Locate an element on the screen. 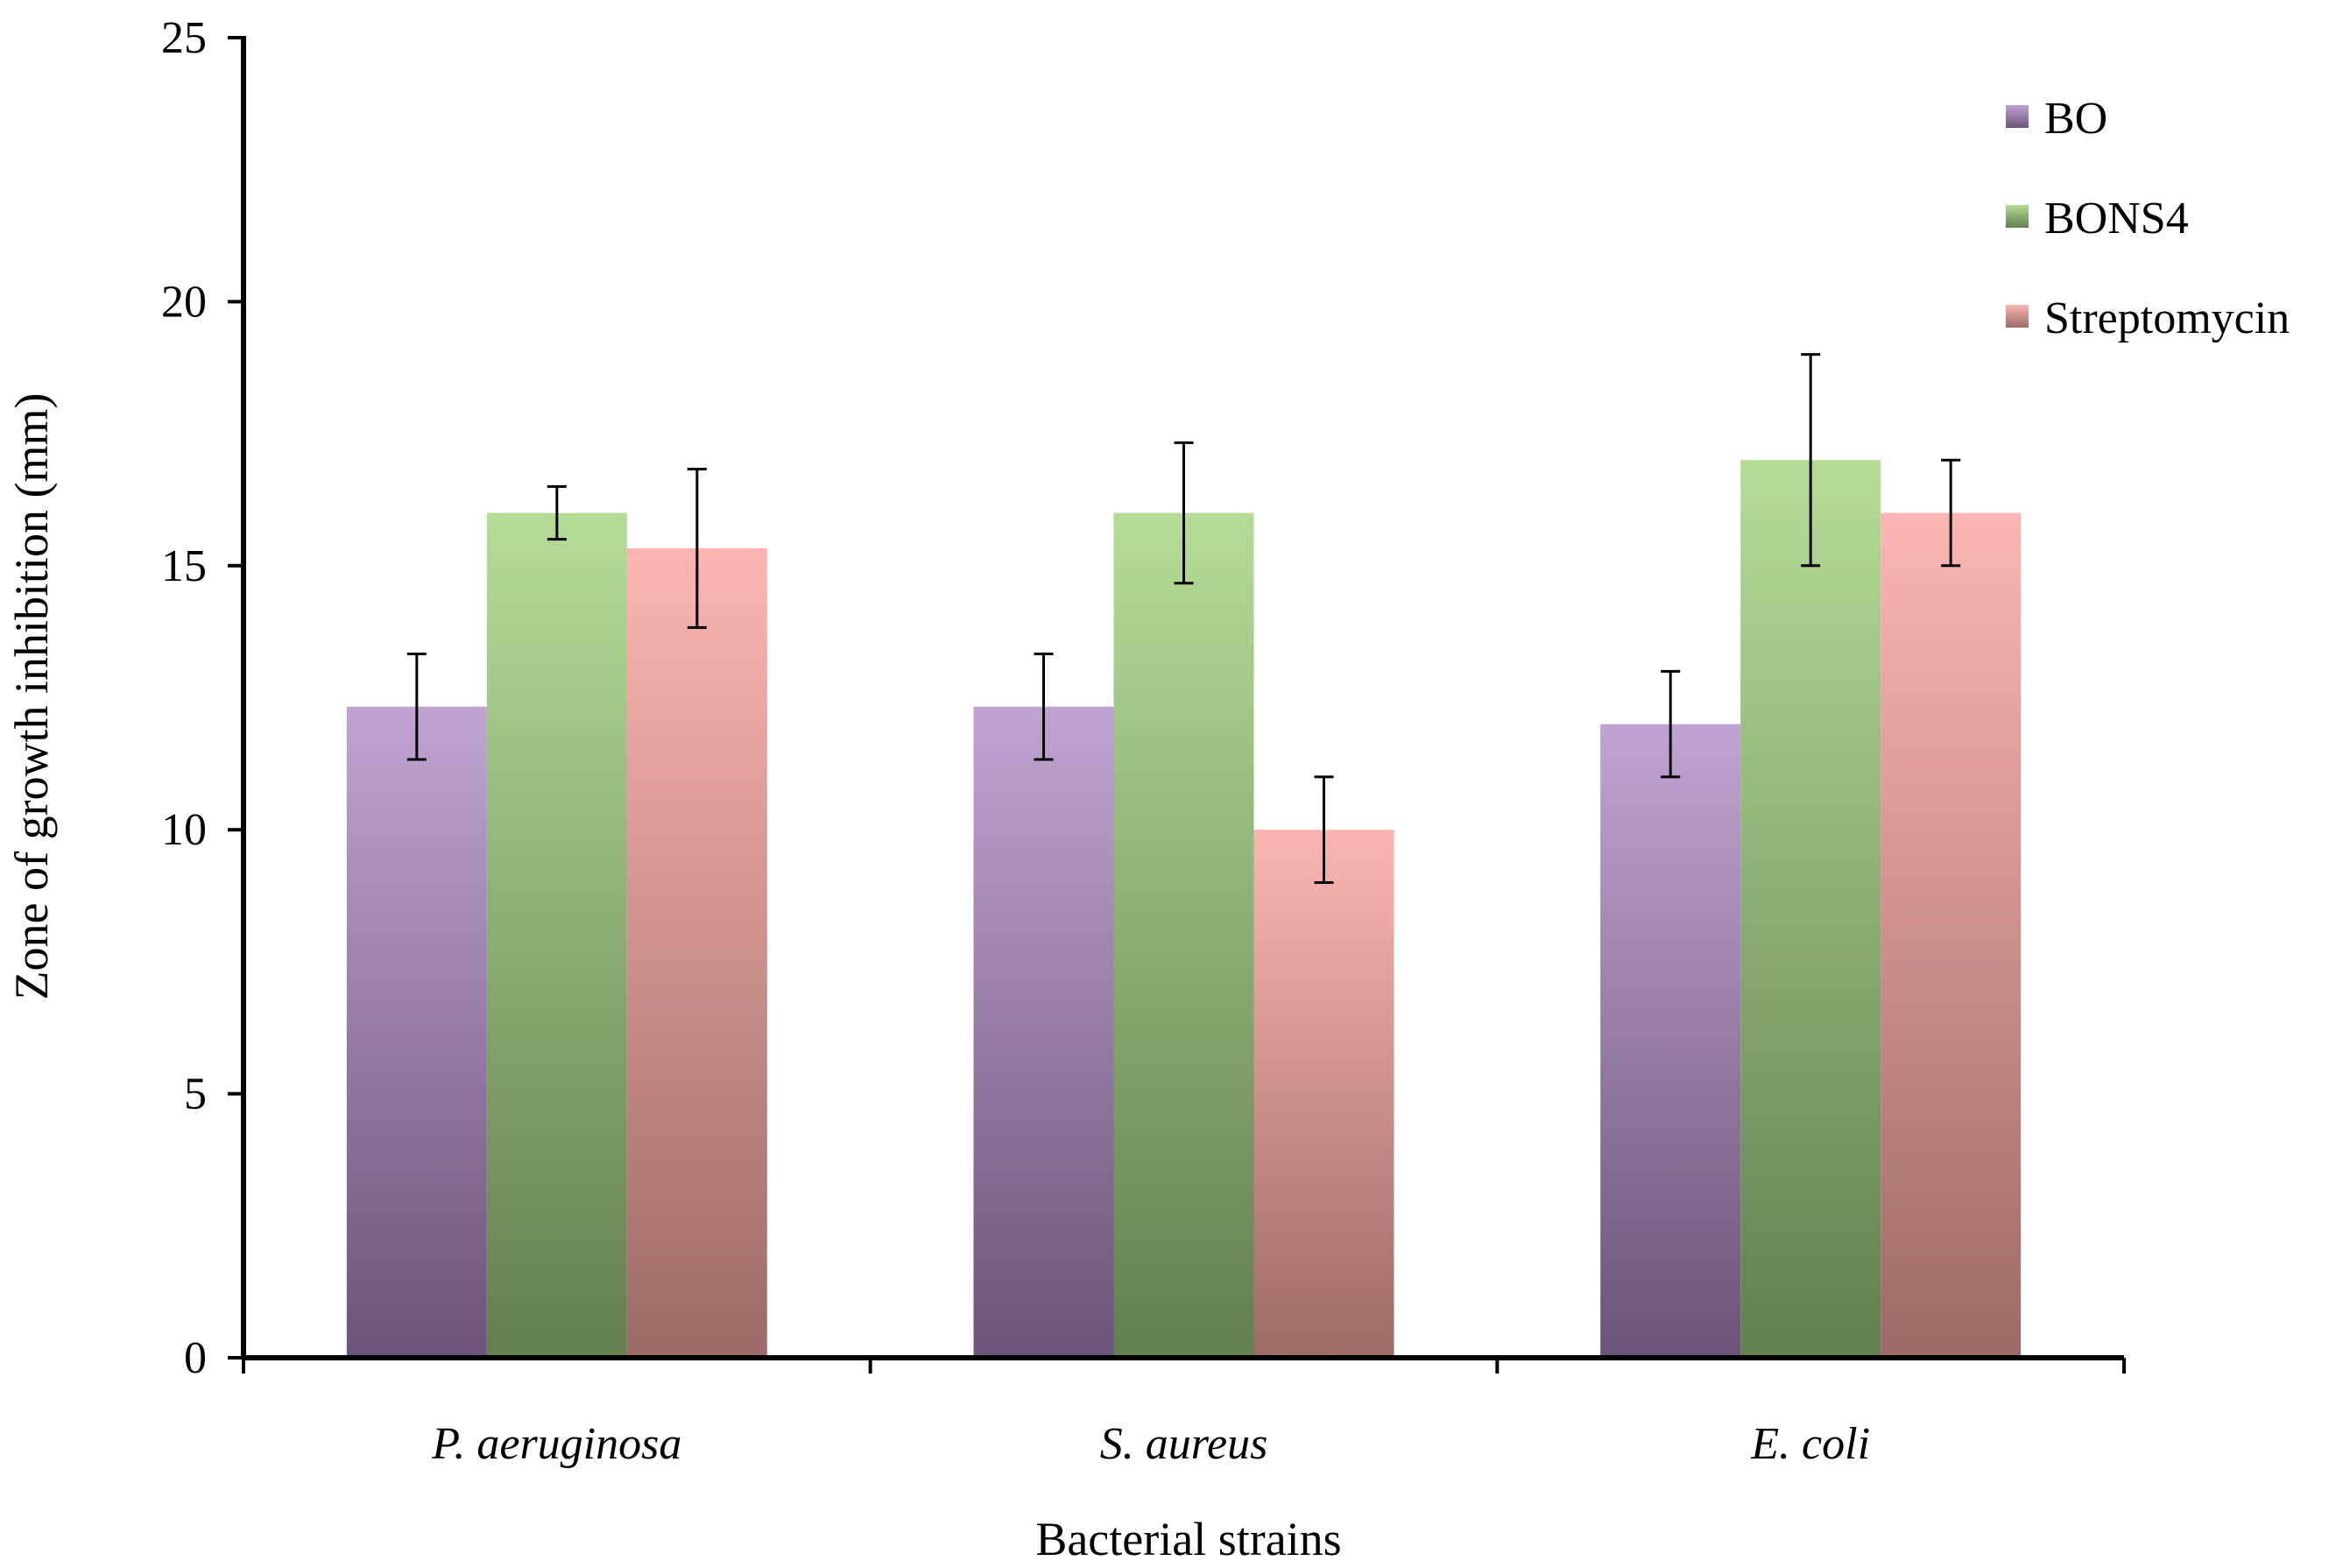 This screenshot has width=2336, height=1568. y-tick-label: 5 is located at coordinates (195, 1094).